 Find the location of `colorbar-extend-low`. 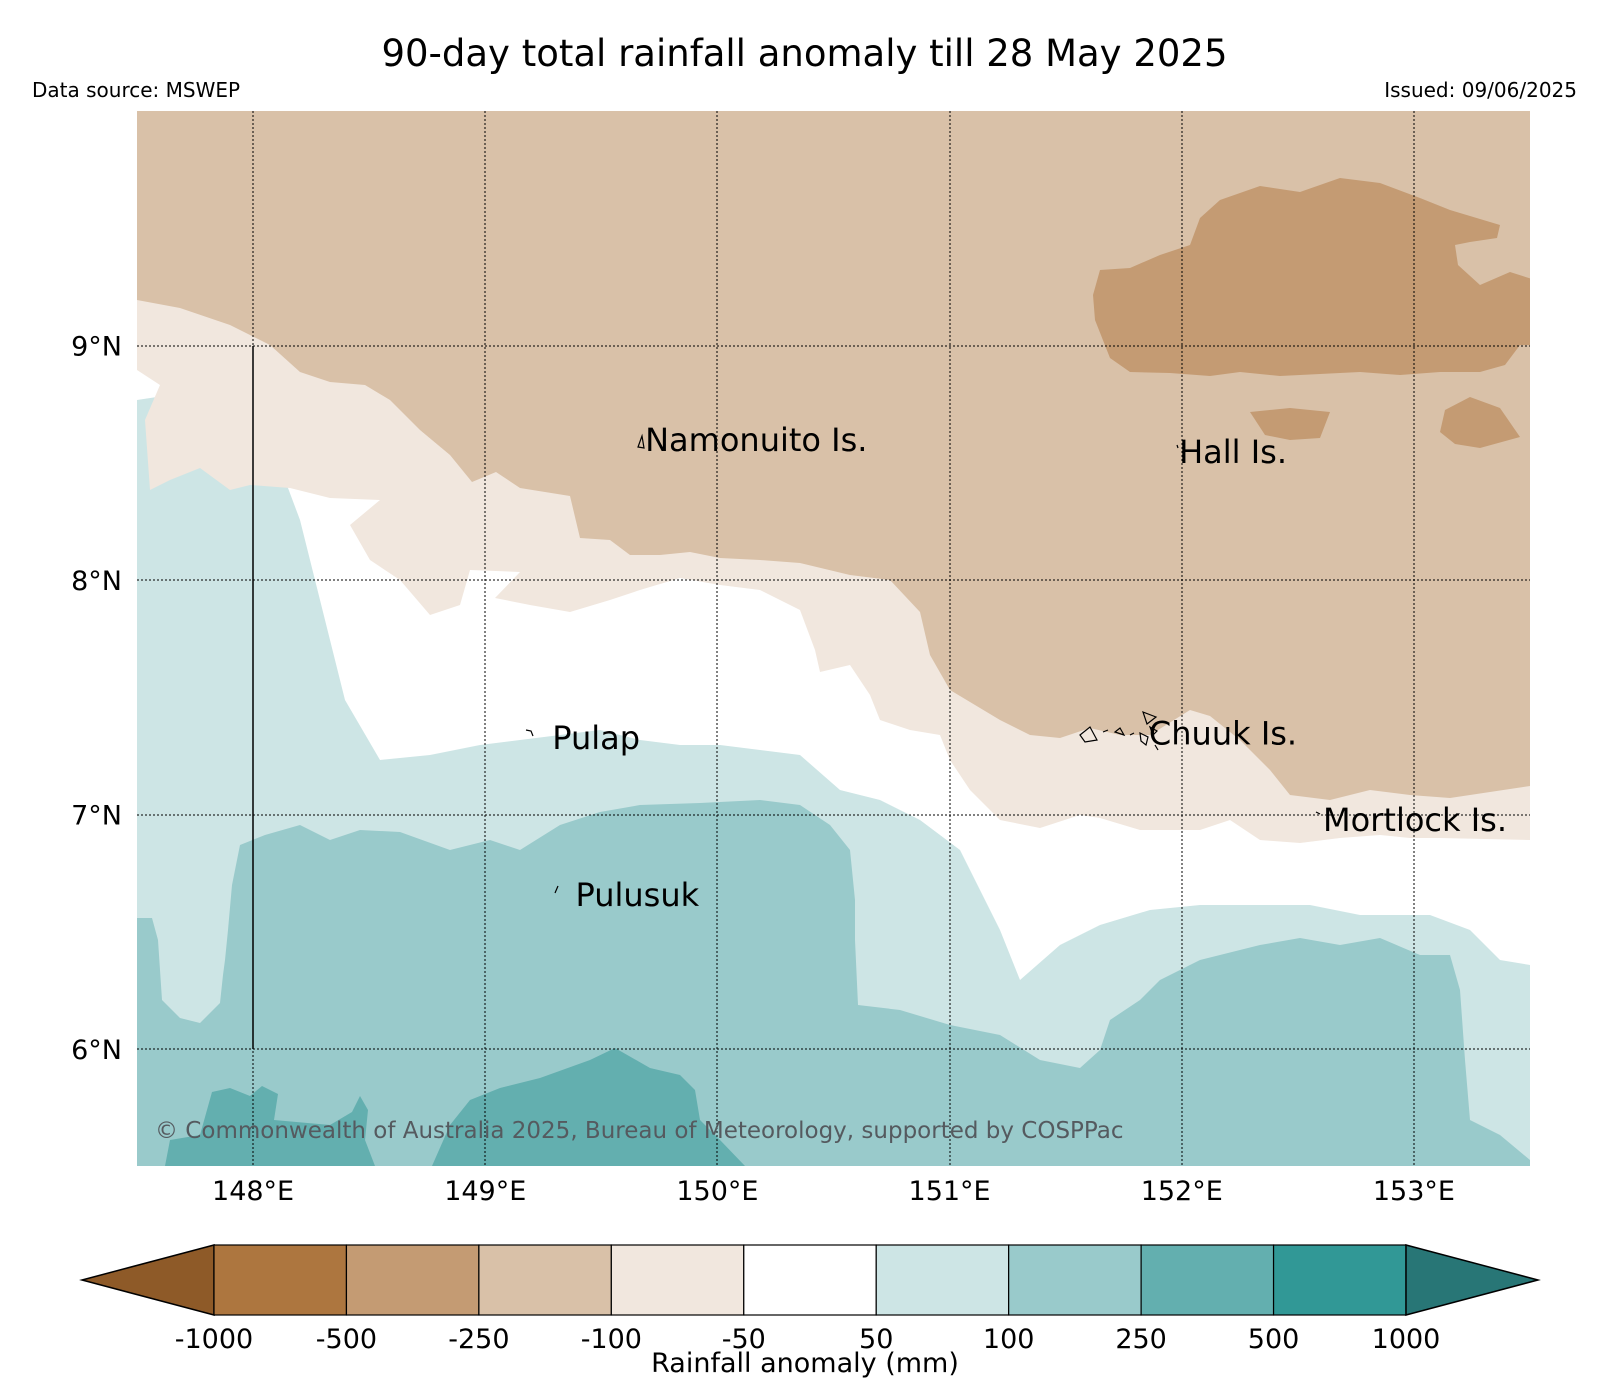

colorbar-extend-low is located at coordinates (147, 1280).